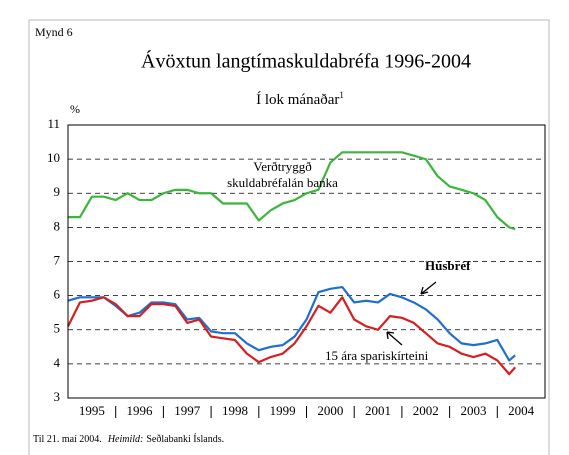 The image size is (569, 455). Describe the element at coordinates (282, 174) in the screenshot. I see `series-label: Verðtryggð skuldabréfalán banka` at that location.